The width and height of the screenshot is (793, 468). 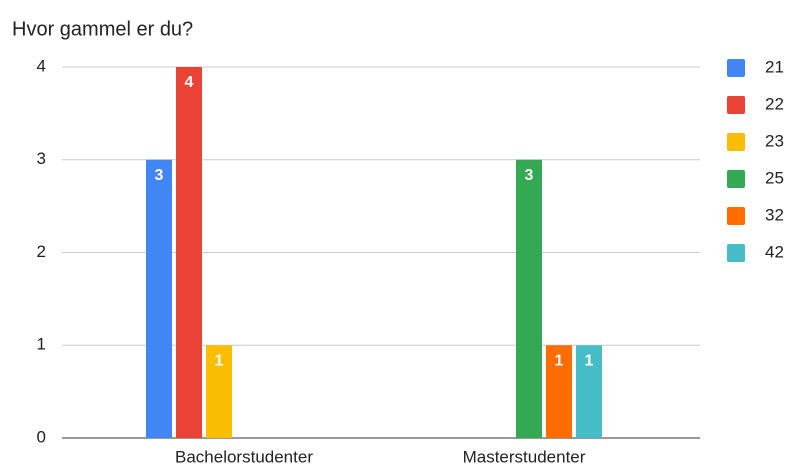 I want to click on legend-label: 21, so click(x=774, y=66).